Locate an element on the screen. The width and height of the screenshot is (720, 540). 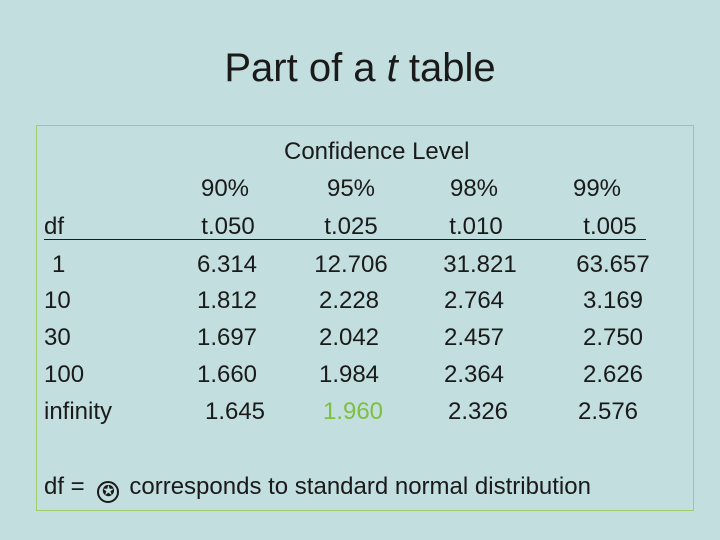
t-value: 3.169 is located at coordinates (613, 300).